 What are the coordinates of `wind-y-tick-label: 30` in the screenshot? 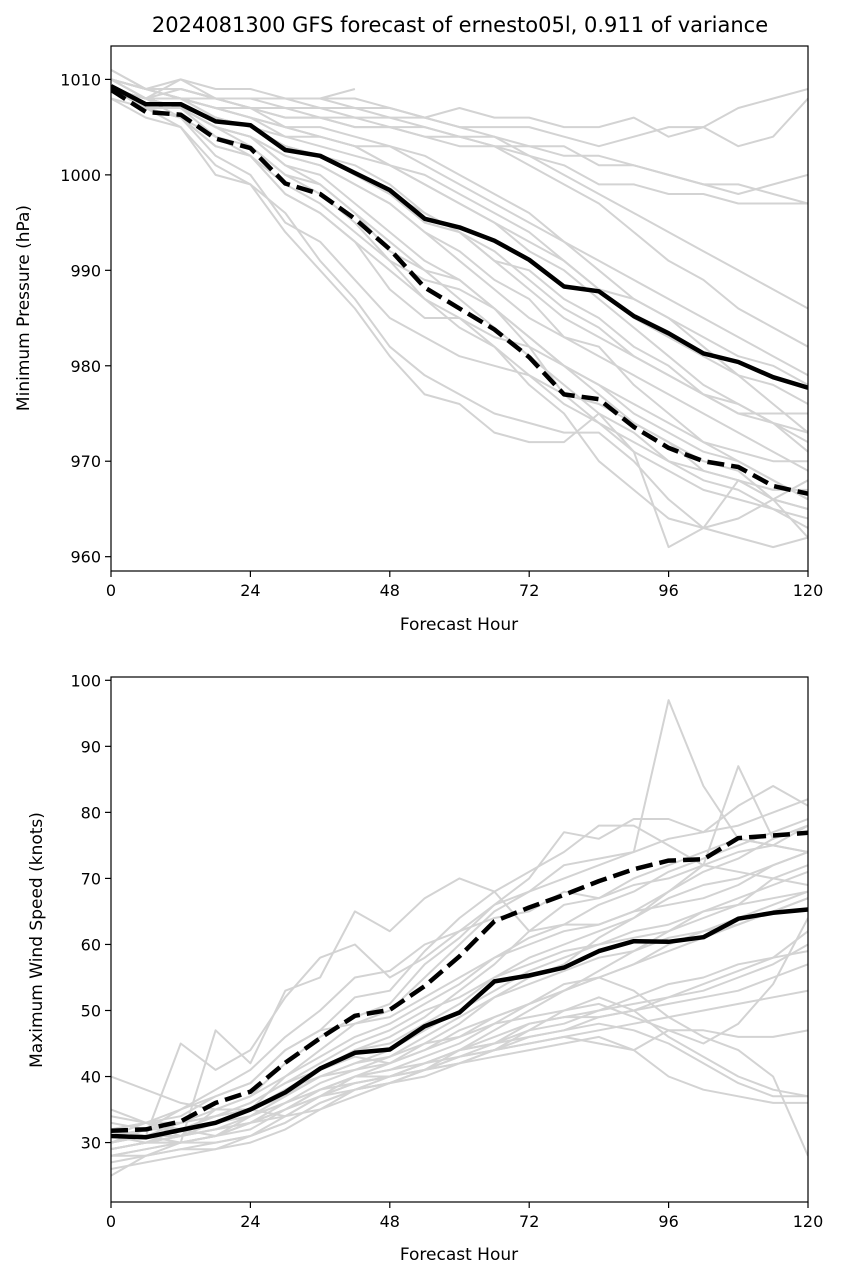 It's located at (91, 1143).